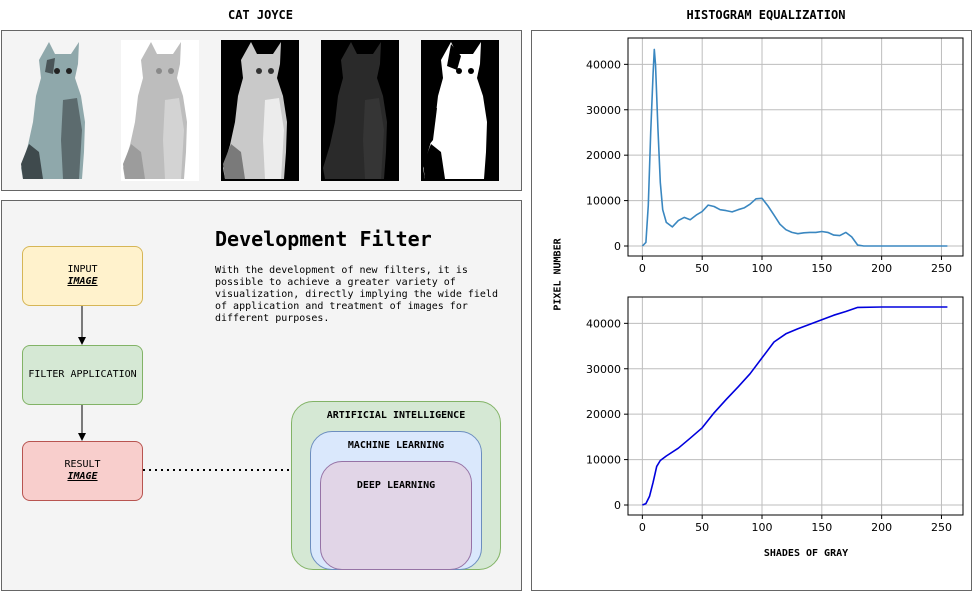 This screenshot has width=972, height=592. What do you see at coordinates (260, 15) in the screenshot?
I see `left-panel-title: CAT JOYCE` at bounding box center [260, 15].